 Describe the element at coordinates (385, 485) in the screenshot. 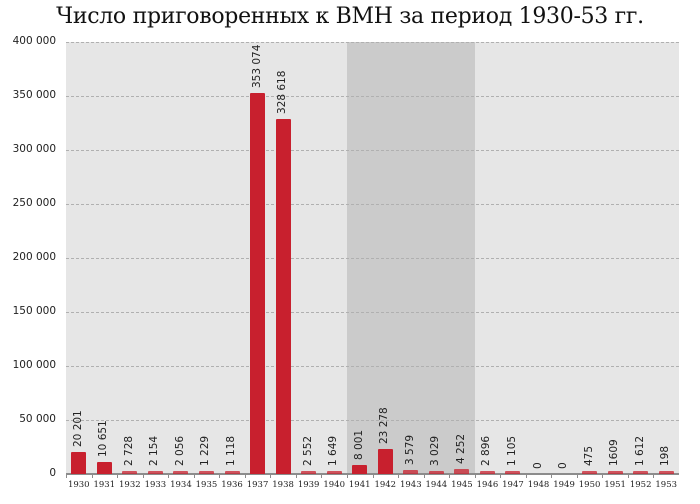

I see `x-tick-label: 1942` at that location.